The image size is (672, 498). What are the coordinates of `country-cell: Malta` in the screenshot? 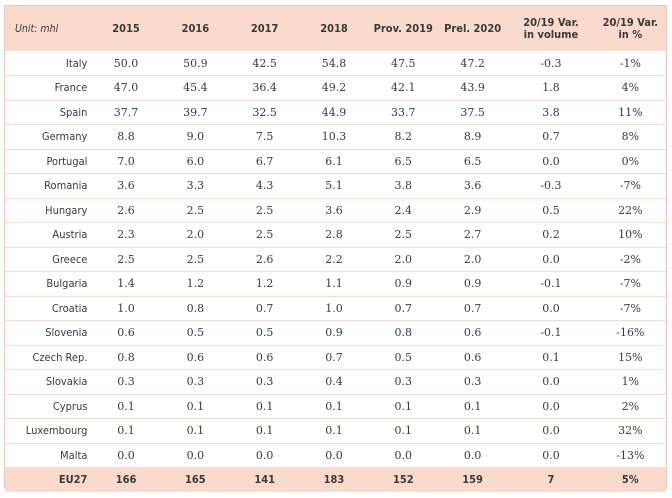 It's located at (48, 455).